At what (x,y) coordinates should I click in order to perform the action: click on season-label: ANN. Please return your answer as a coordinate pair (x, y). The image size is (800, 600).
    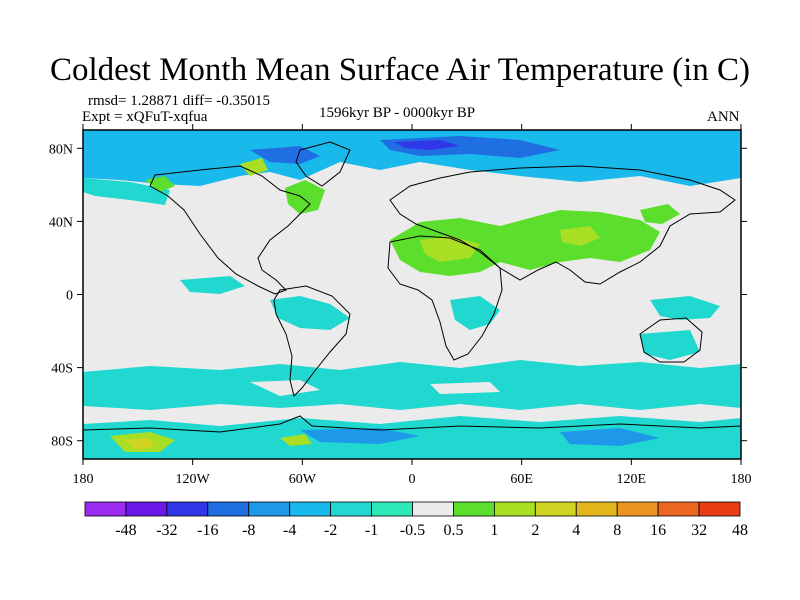
    Looking at the image, I should click on (723, 117).